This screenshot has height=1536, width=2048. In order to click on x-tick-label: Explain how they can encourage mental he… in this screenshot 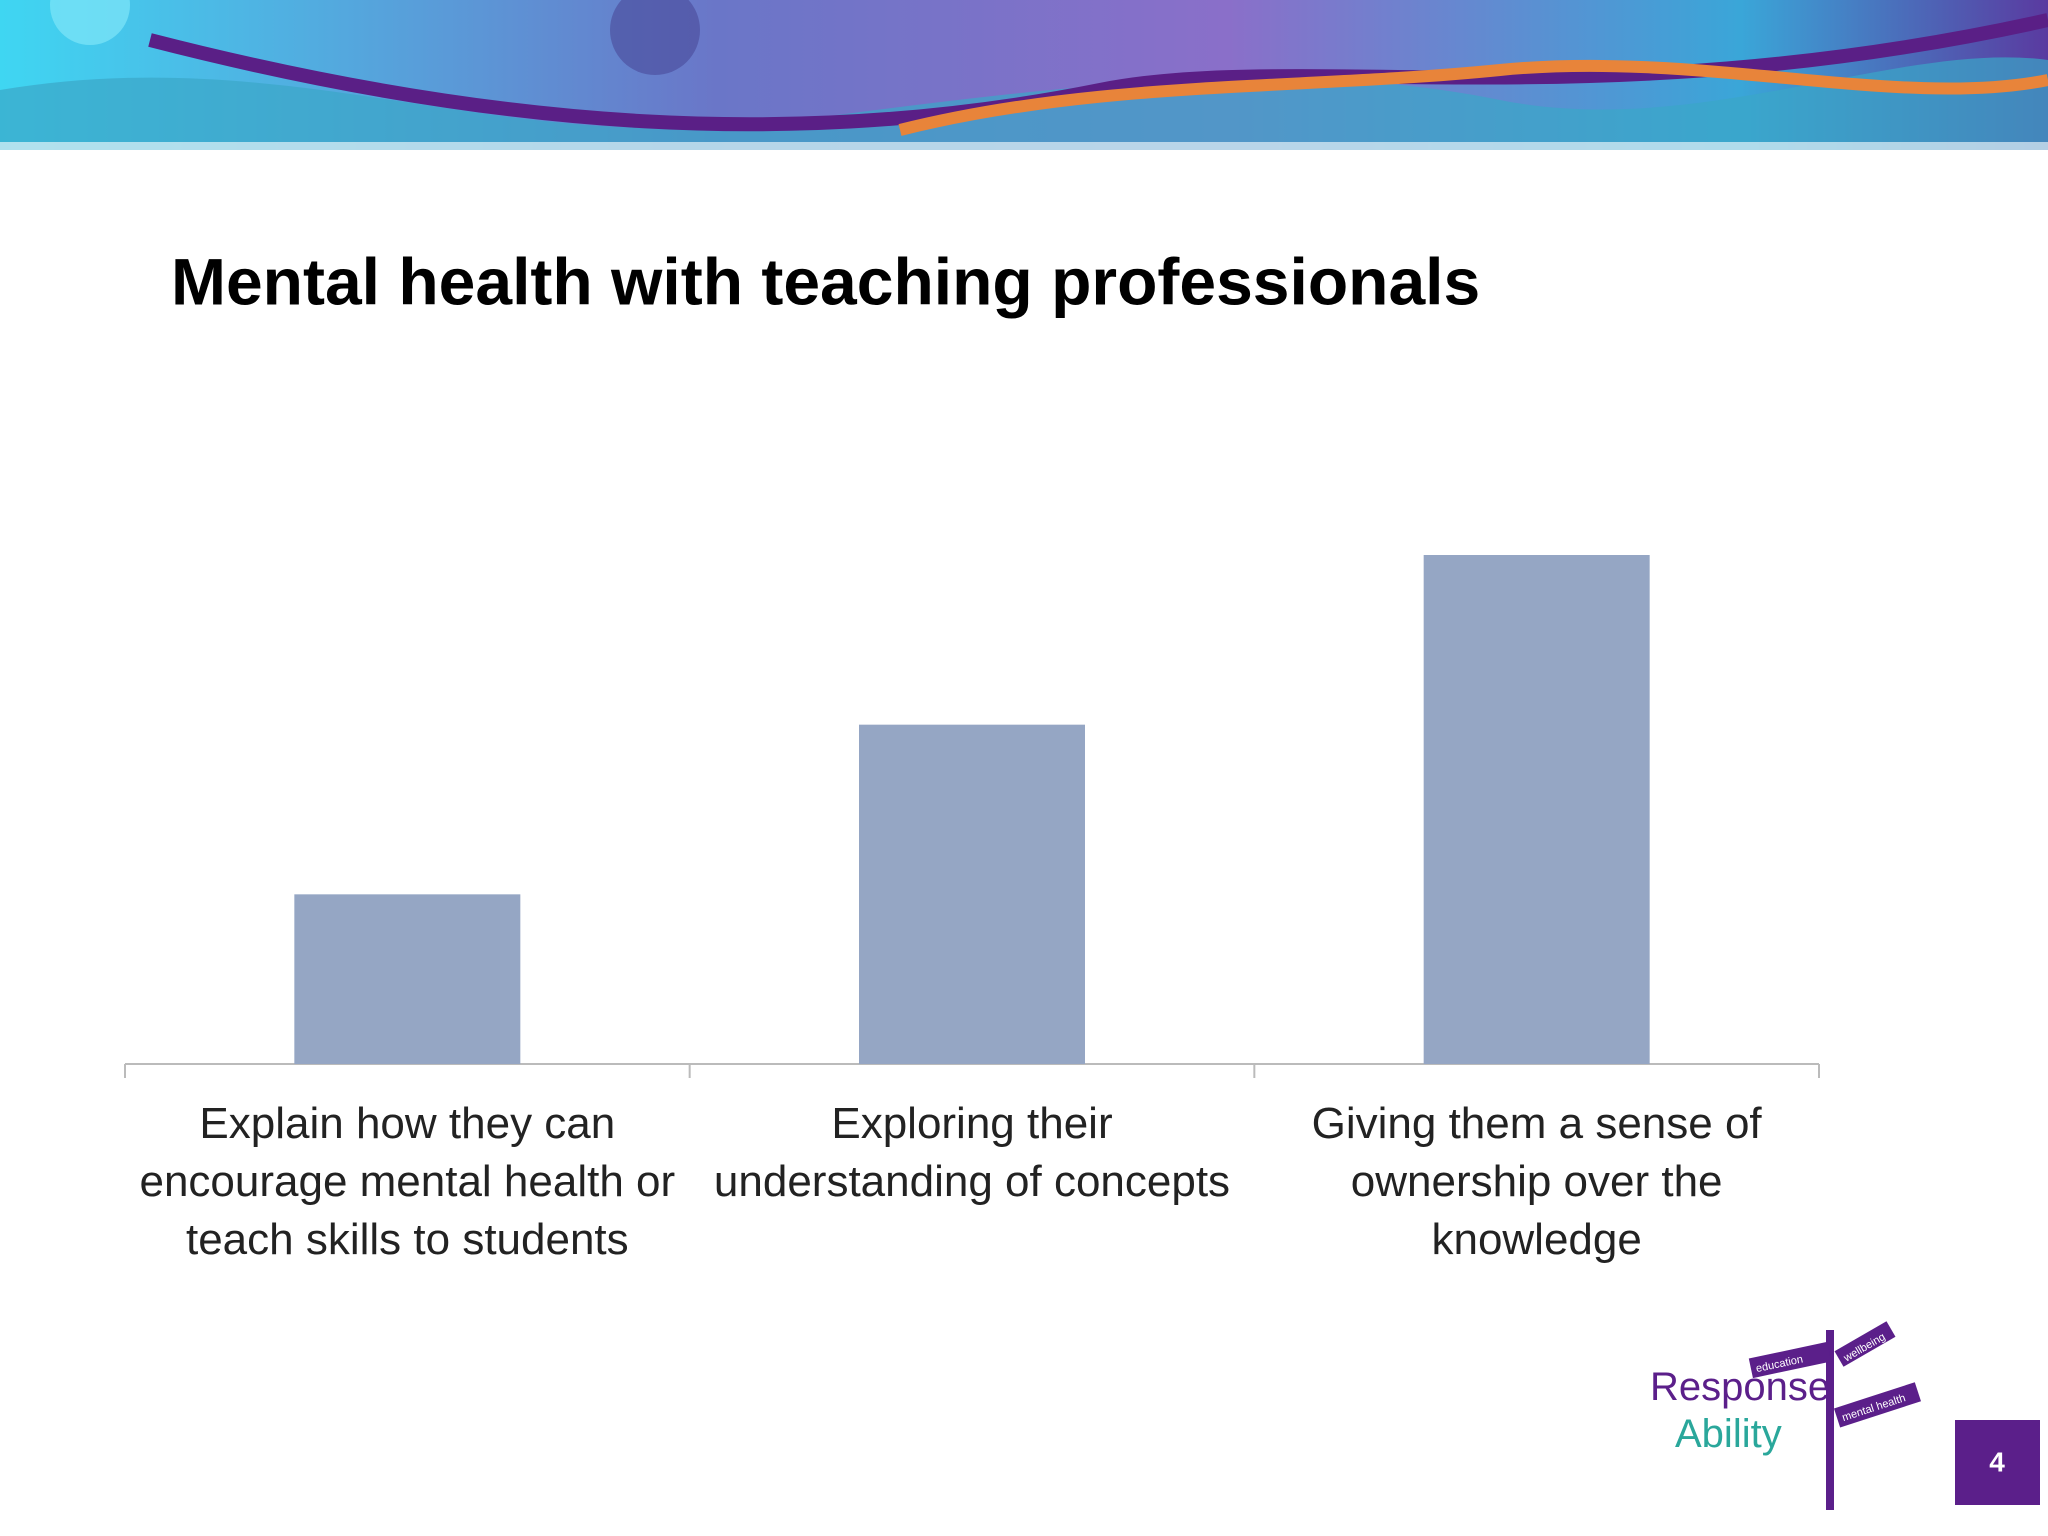, I will do `click(407, 1181)`.